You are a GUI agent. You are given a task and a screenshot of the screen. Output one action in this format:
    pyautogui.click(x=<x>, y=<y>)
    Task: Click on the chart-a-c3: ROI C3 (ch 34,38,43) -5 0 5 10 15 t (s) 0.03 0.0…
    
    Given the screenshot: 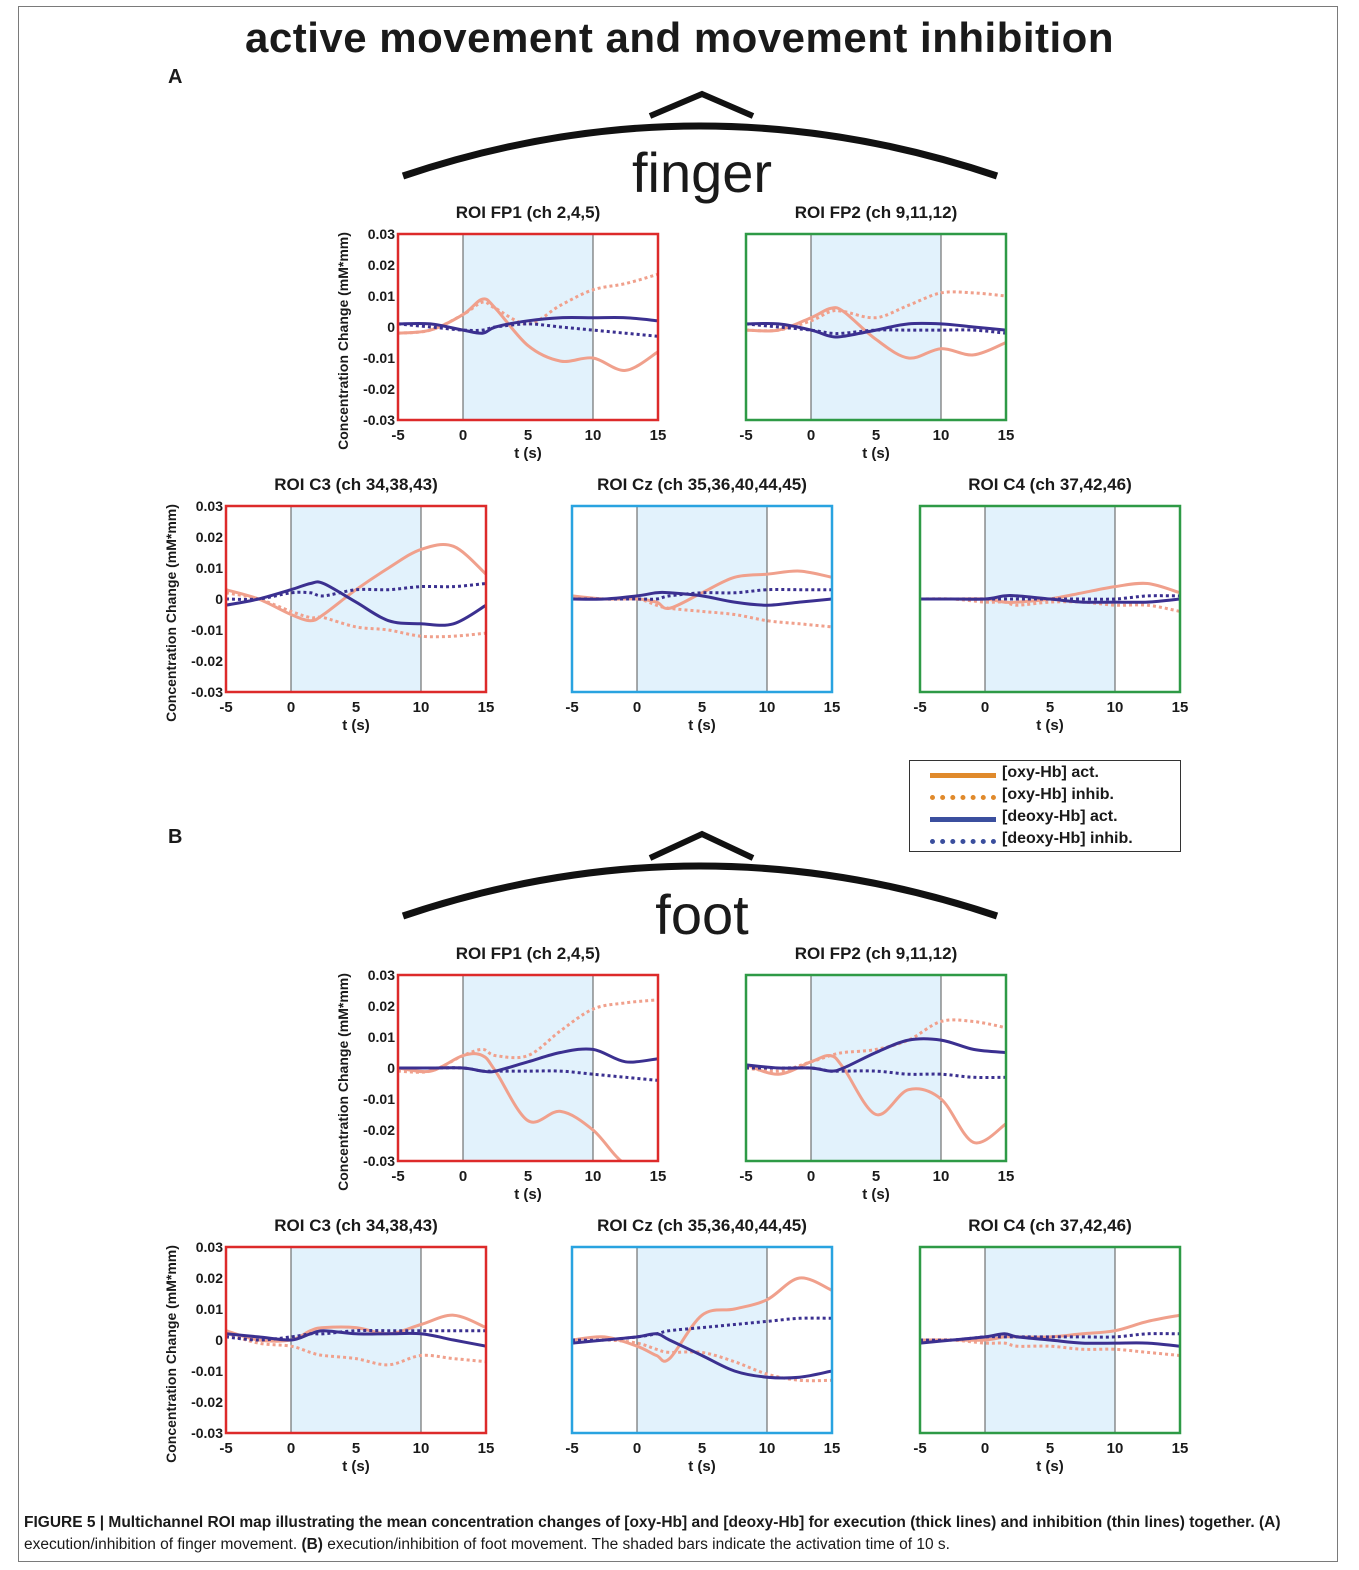 What is the action you would take?
    pyautogui.click(x=328, y=604)
    